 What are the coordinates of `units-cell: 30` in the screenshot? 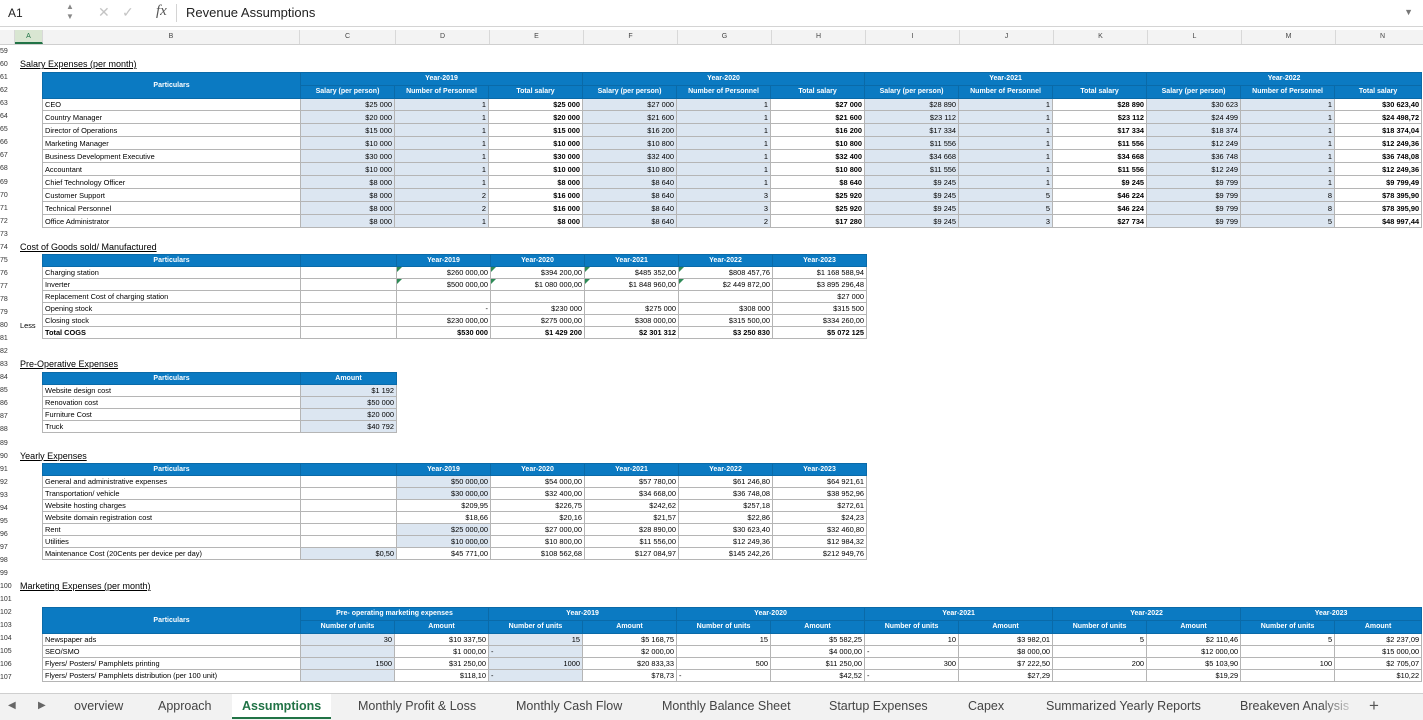 It's located at (347, 639).